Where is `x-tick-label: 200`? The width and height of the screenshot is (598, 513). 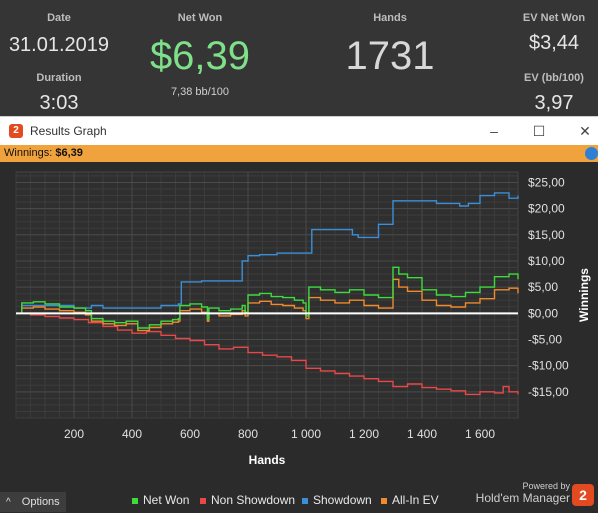 x-tick-label: 200 is located at coordinates (74, 434).